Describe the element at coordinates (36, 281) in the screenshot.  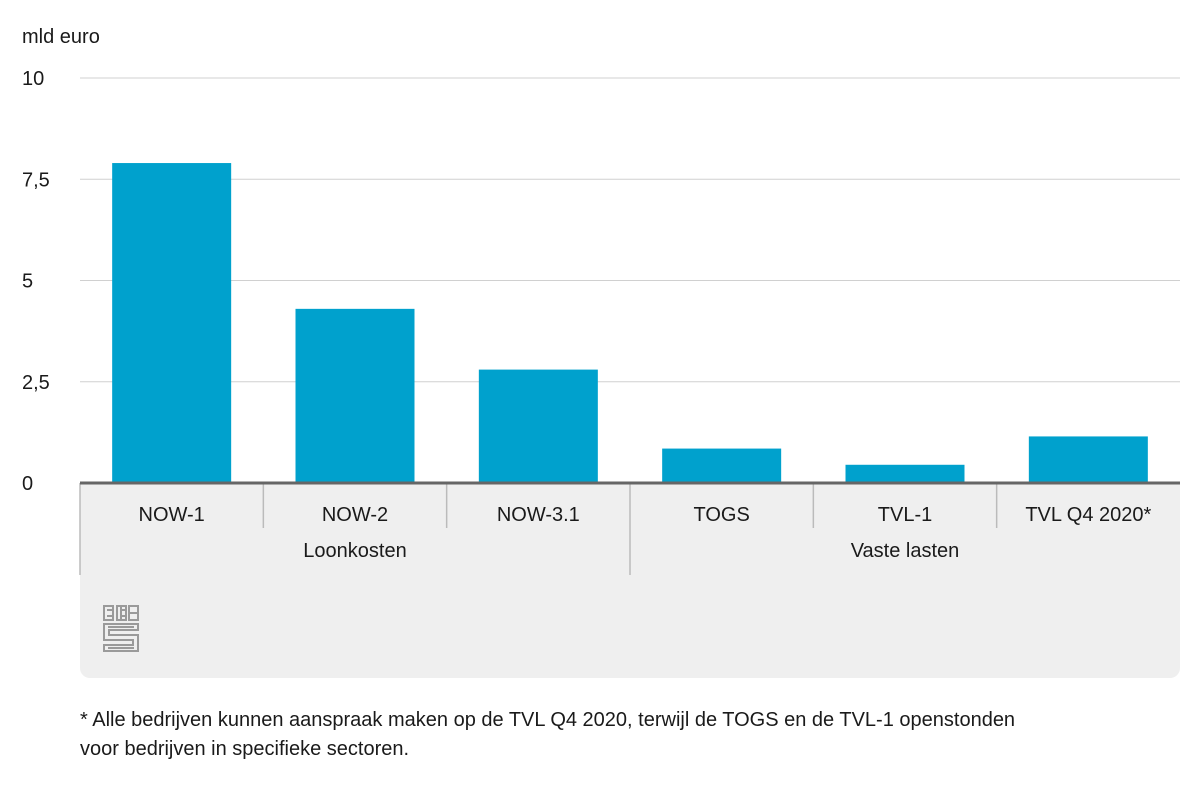
I see `y-axis-tick-labels: 0 2,5 5 7,5 10` at that location.